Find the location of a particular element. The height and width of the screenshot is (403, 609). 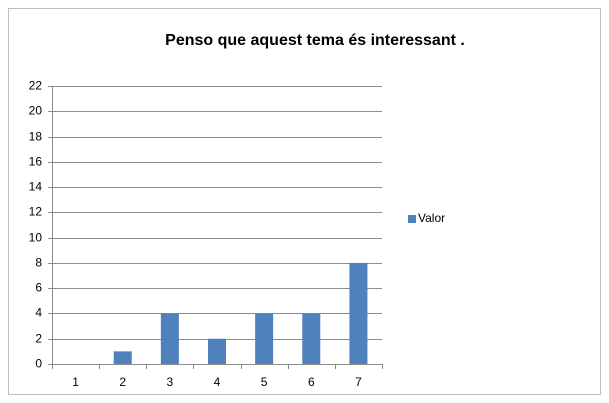

y-tick-label: 18 is located at coordinates (36, 137).